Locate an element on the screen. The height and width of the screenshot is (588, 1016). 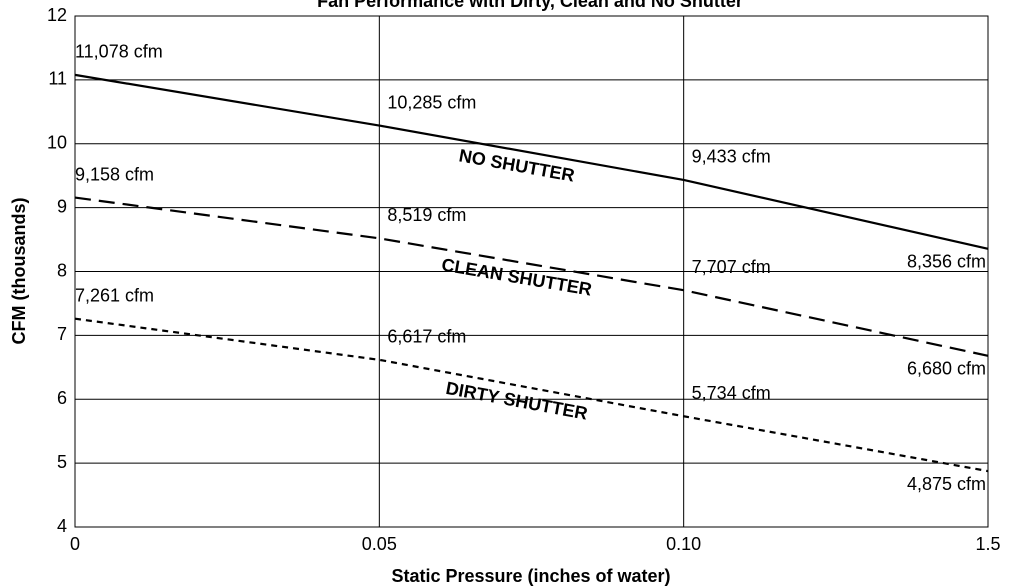
y-tick-label: 7 is located at coordinates (62, 334).